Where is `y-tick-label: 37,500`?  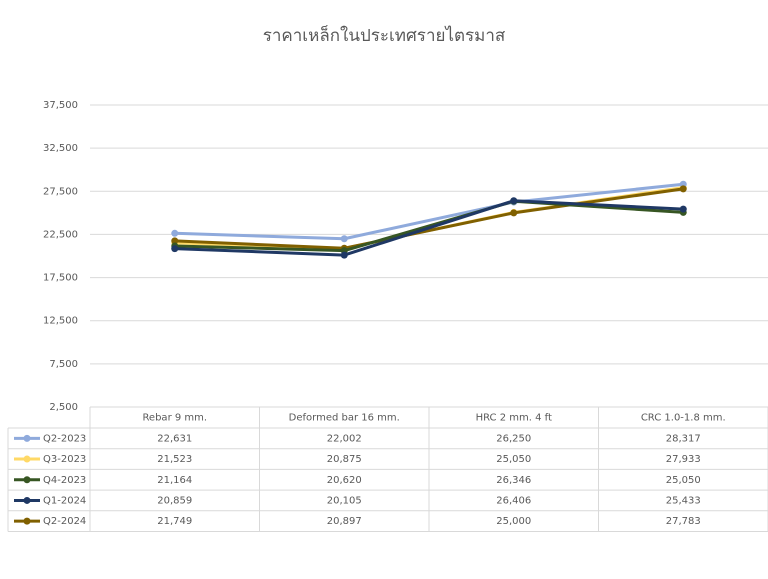 y-tick-label: 37,500 is located at coordinates (60, 105).